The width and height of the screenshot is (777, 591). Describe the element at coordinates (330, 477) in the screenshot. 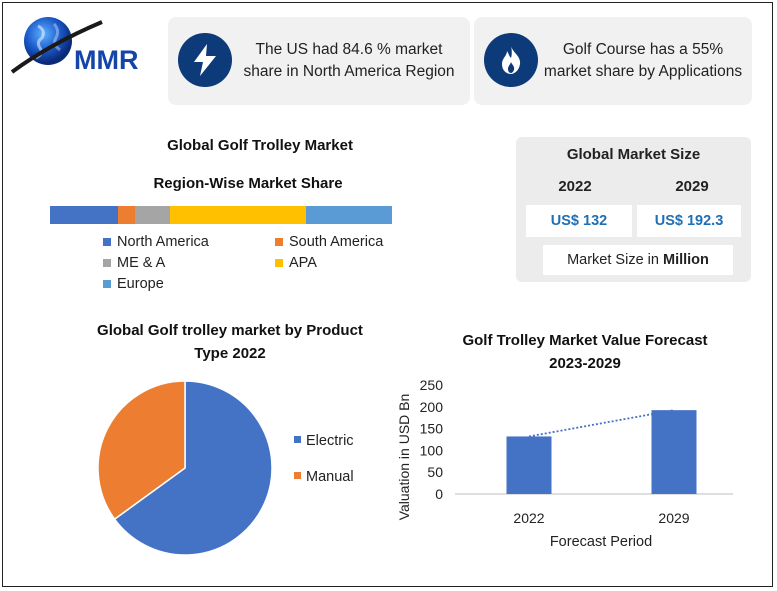

I see `pie-legend-label: Manual` at that location.